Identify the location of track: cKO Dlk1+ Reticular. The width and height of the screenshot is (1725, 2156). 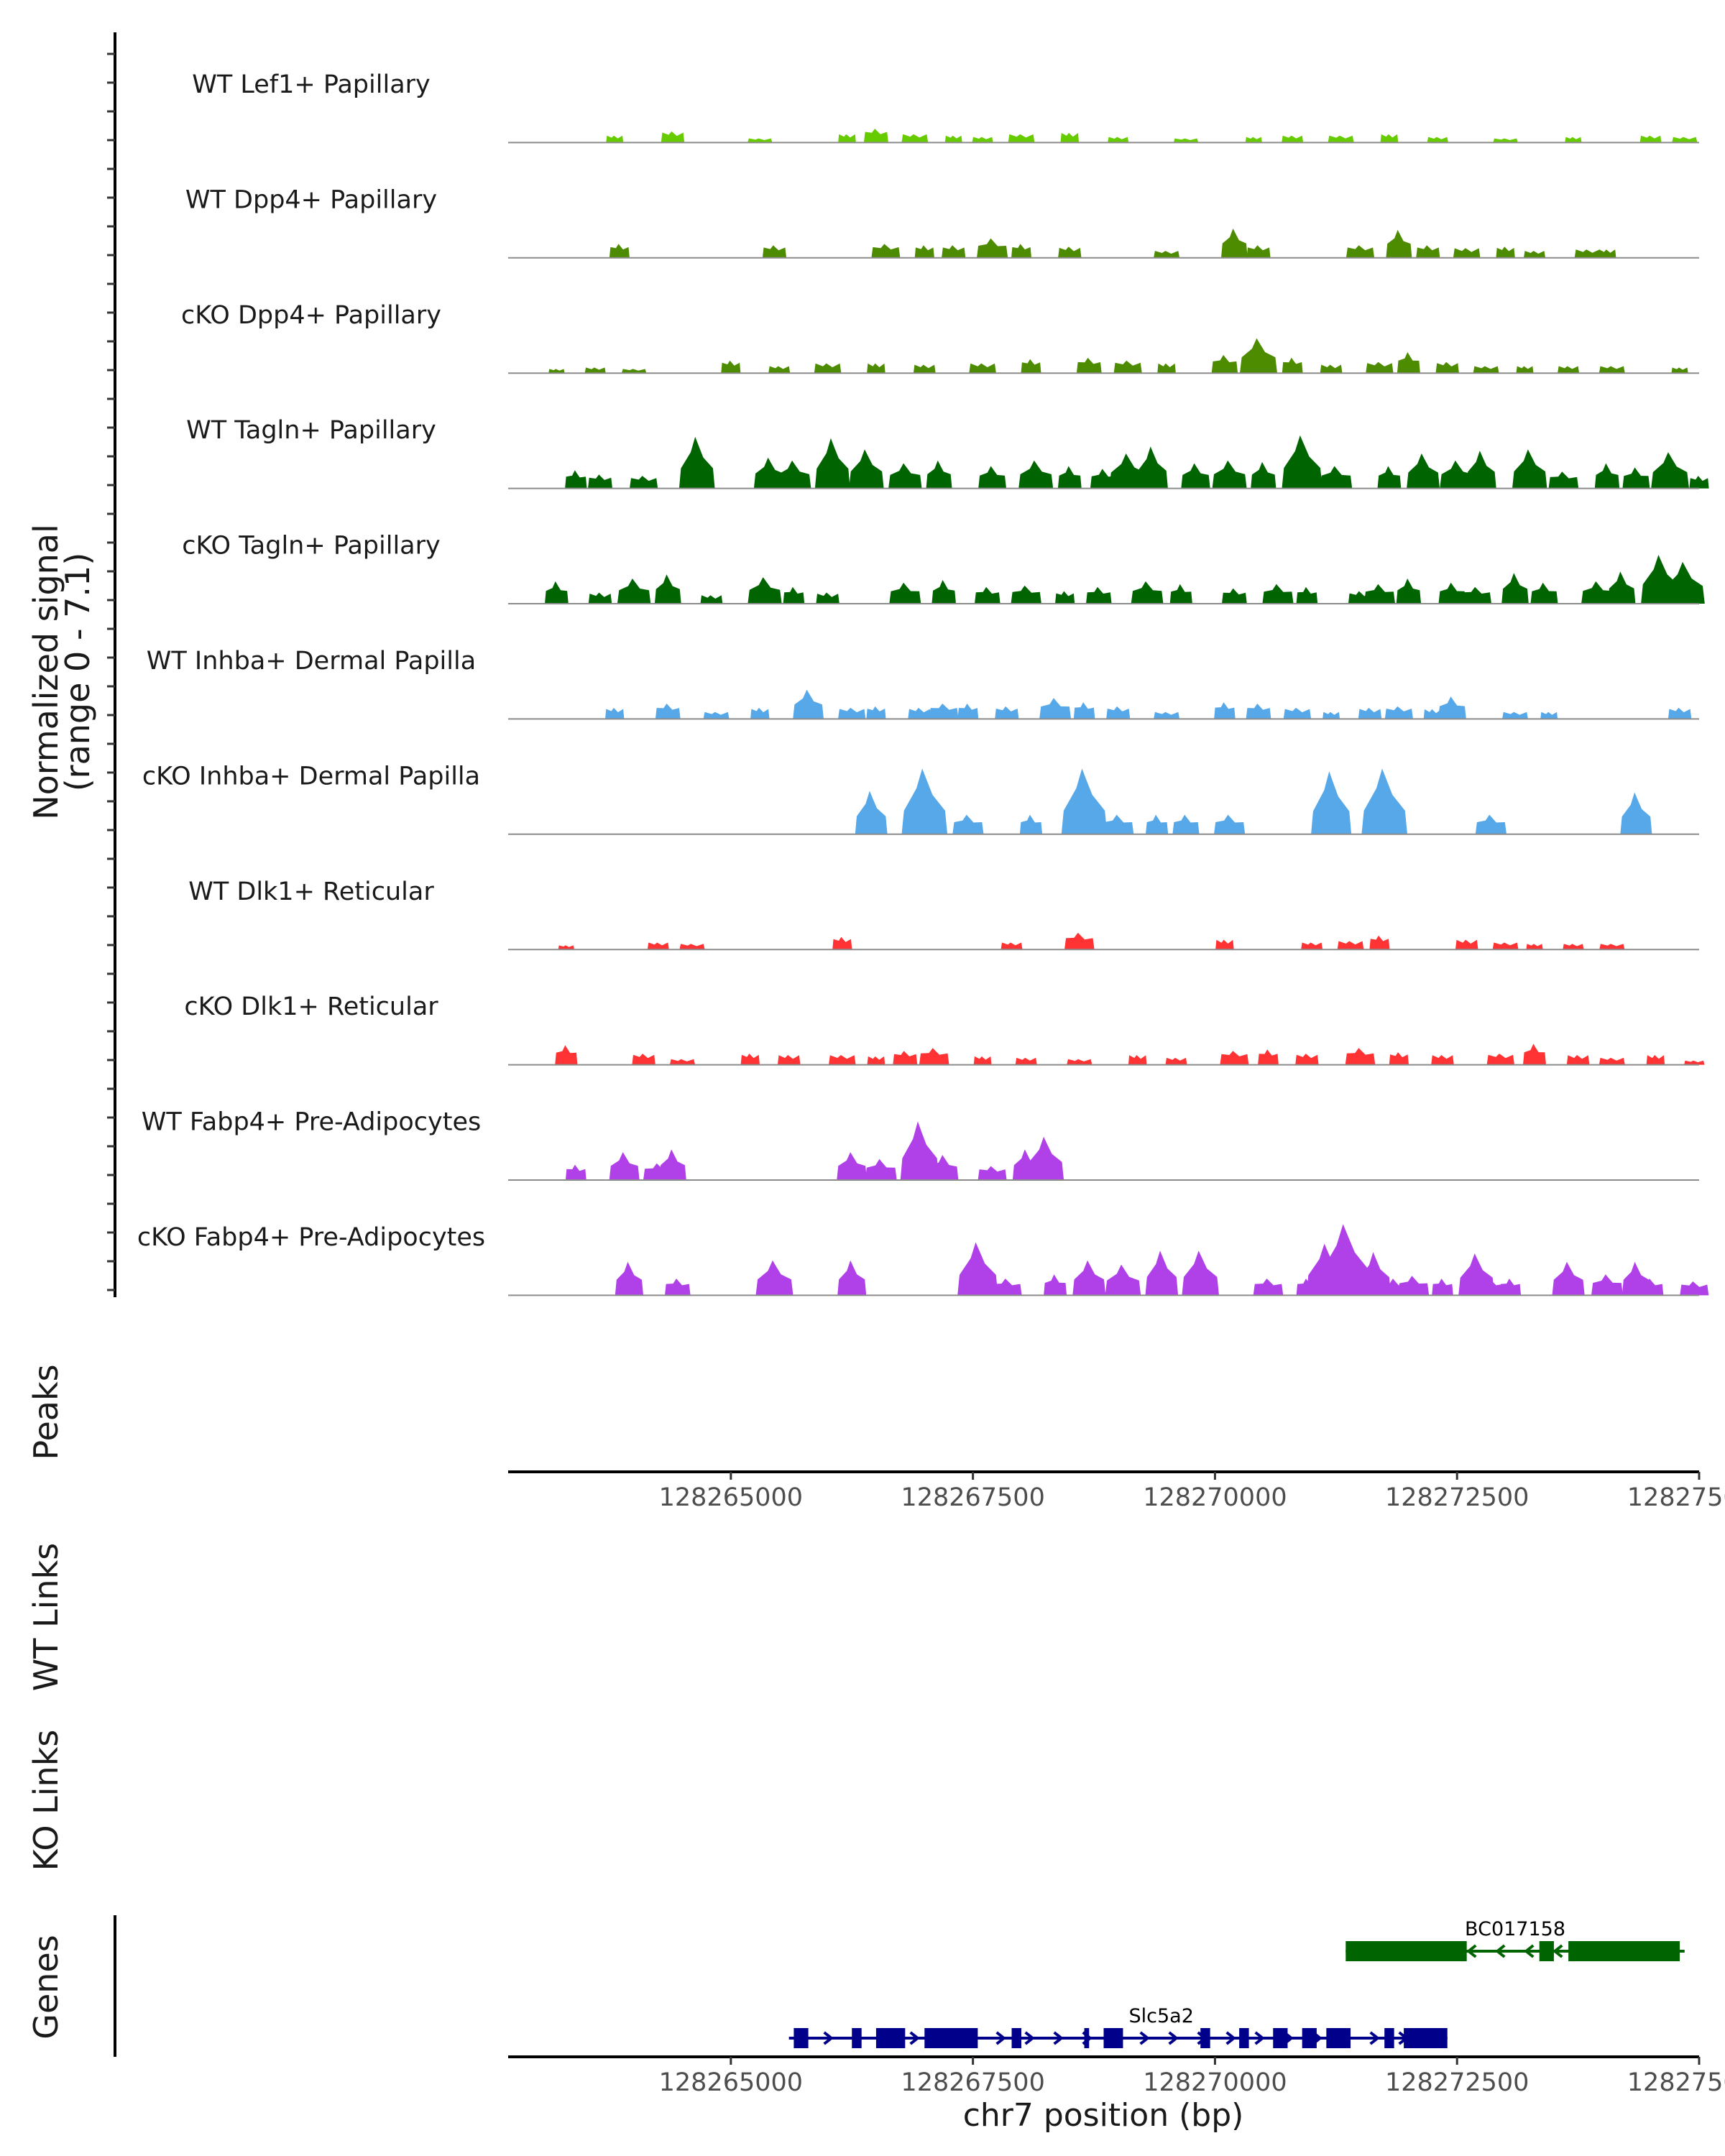
(944, 1029).